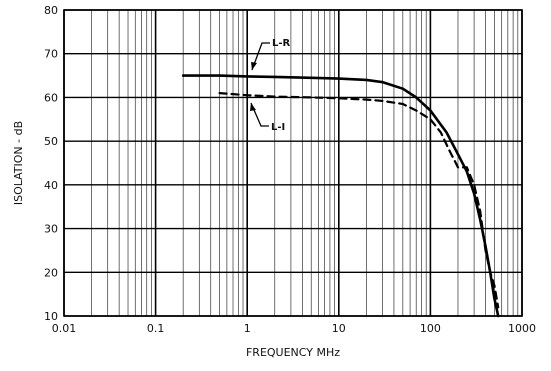  Describe the element at coordinates (51, 272) in the screenshot. I see `y-tick-label: 20` at that location.